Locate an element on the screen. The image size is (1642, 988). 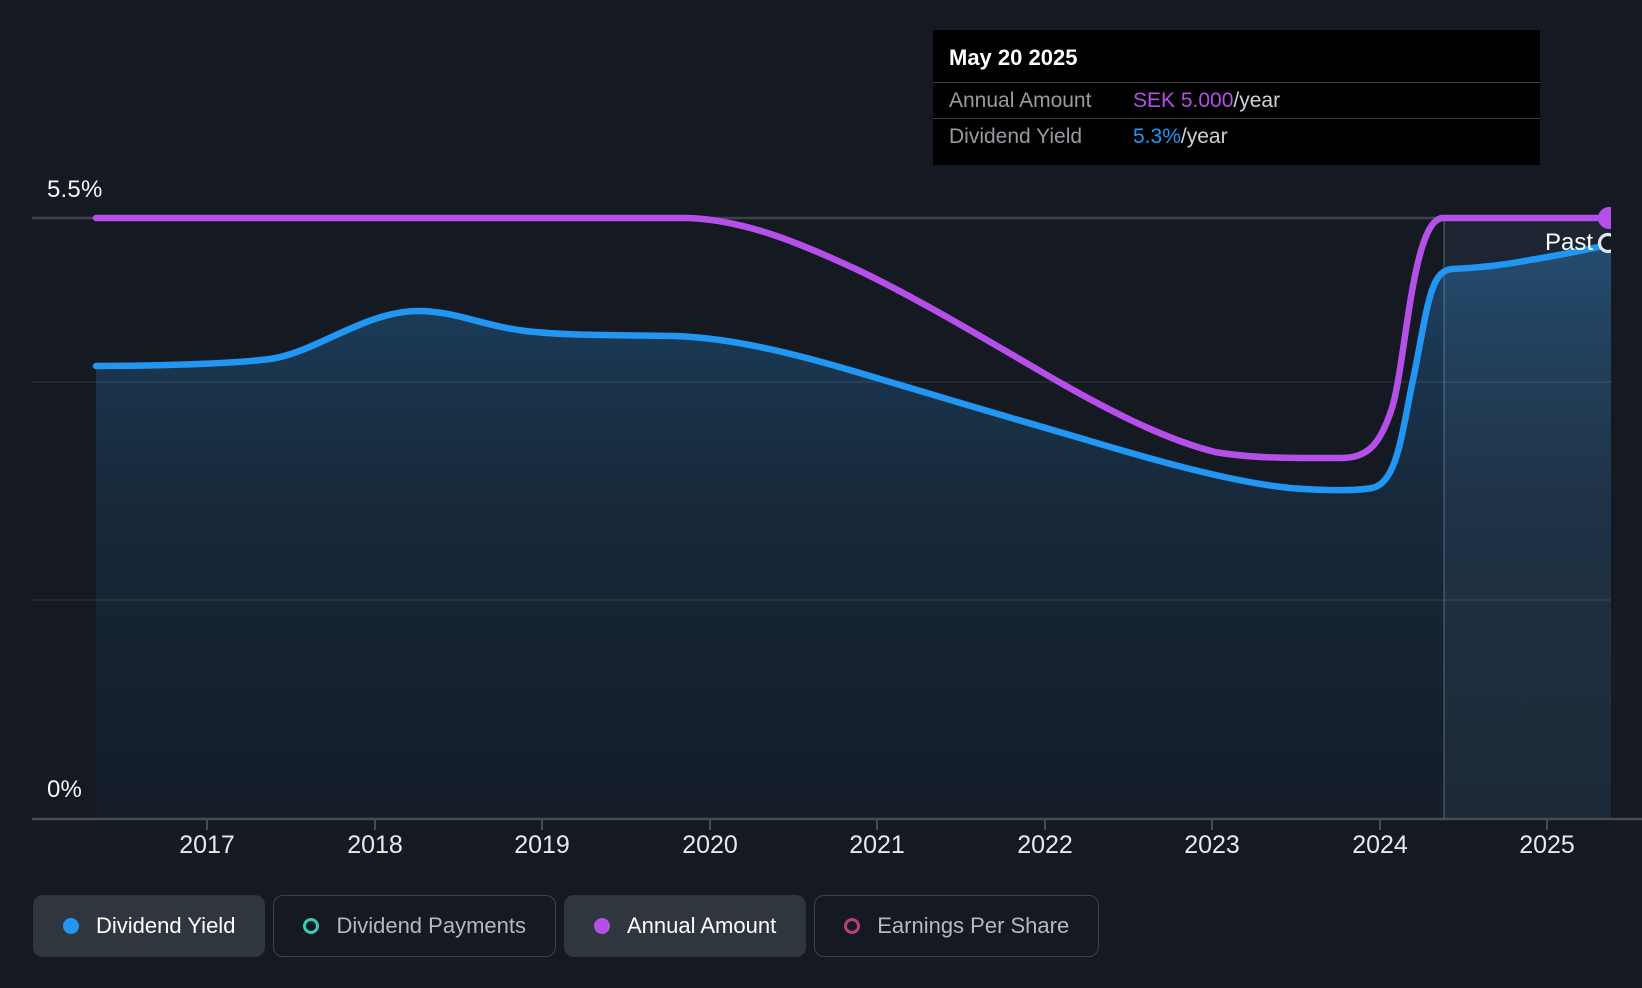
recent-period-highlight-band is located at coordinates (1527, 518).